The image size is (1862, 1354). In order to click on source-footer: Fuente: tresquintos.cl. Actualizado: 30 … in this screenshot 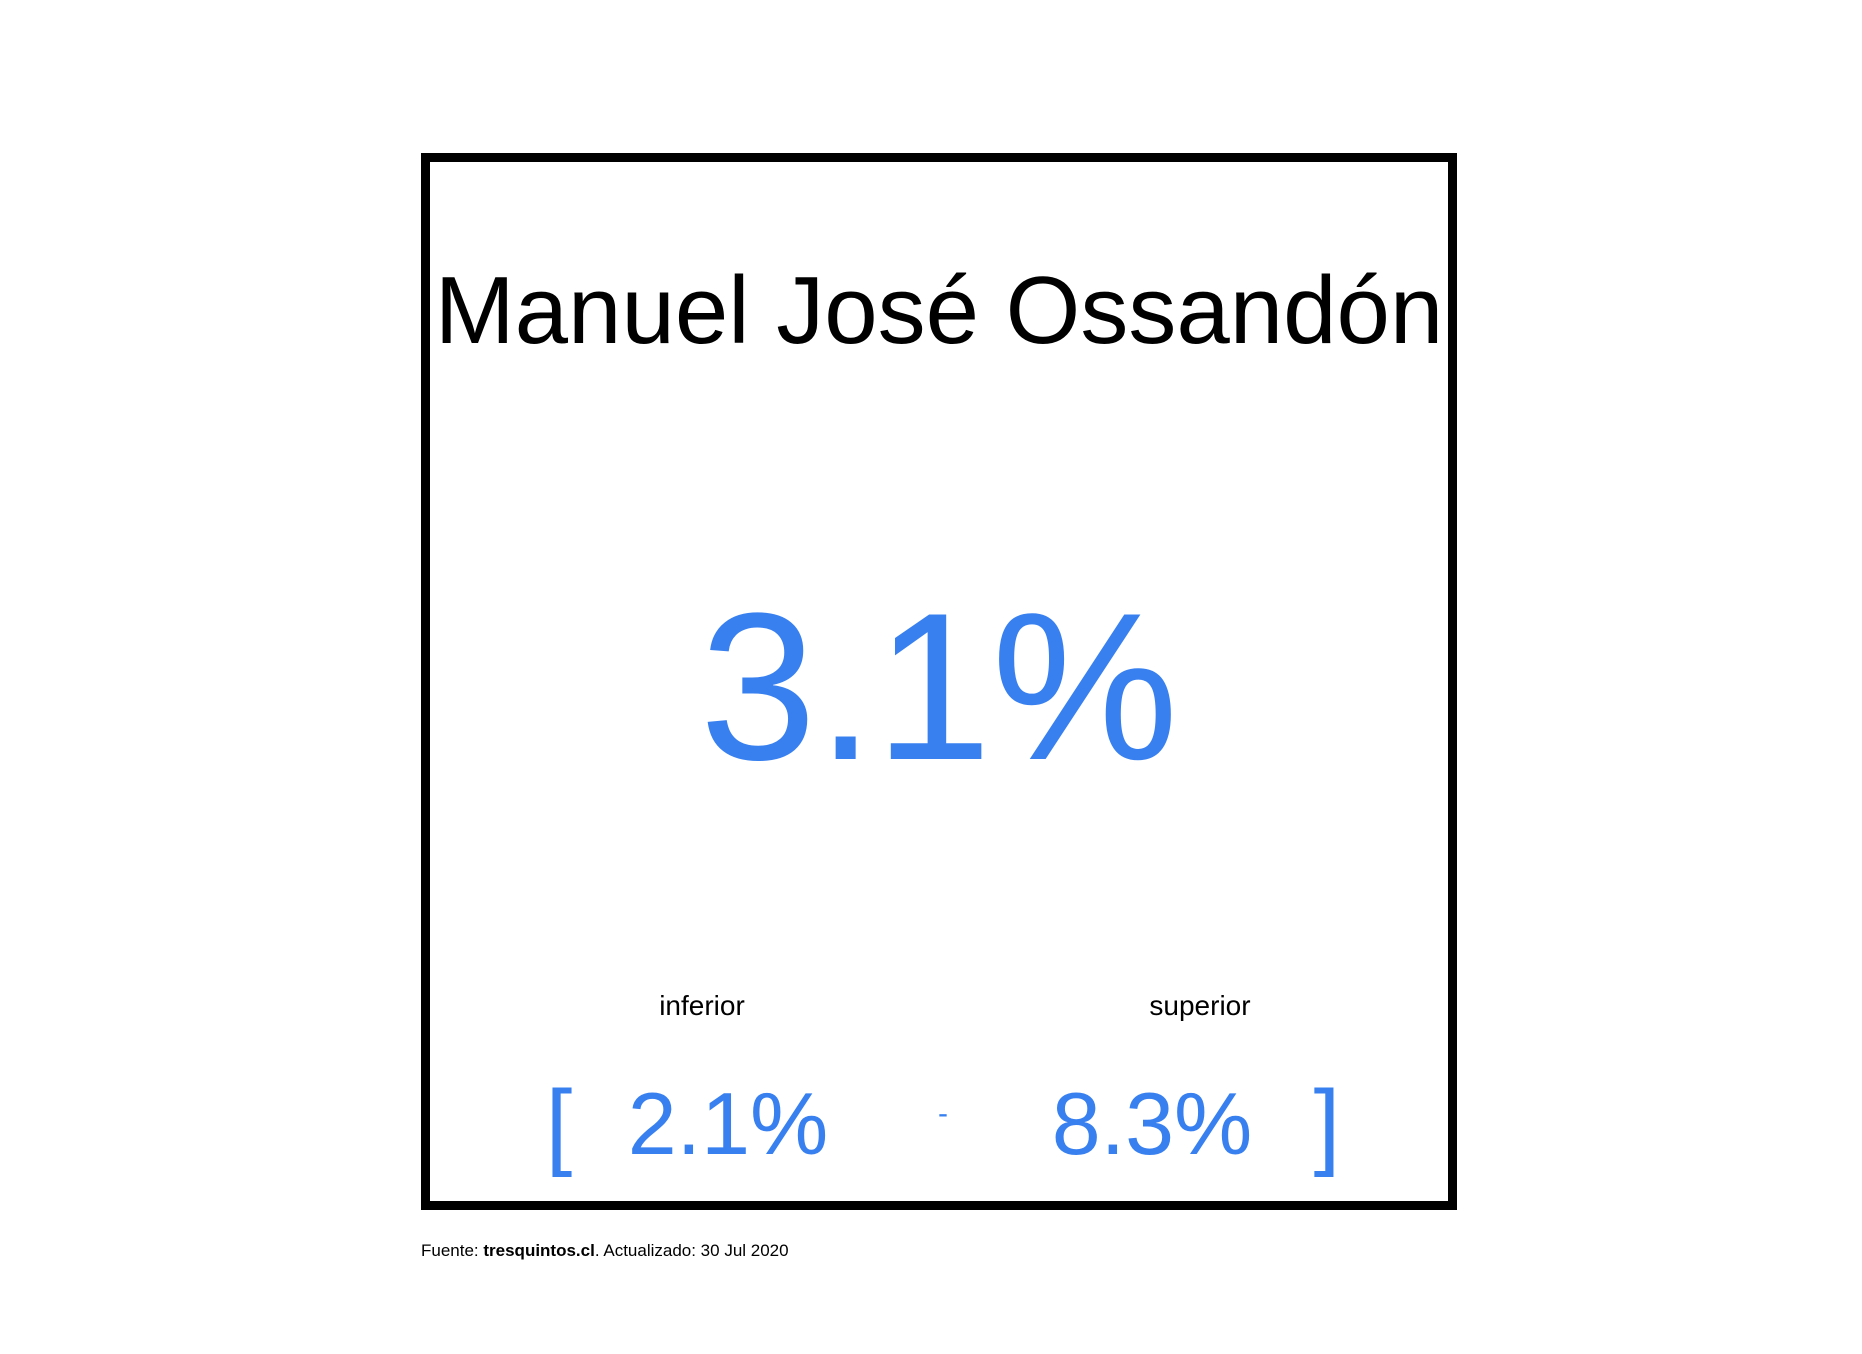, I will do `click(605, 1251)`.